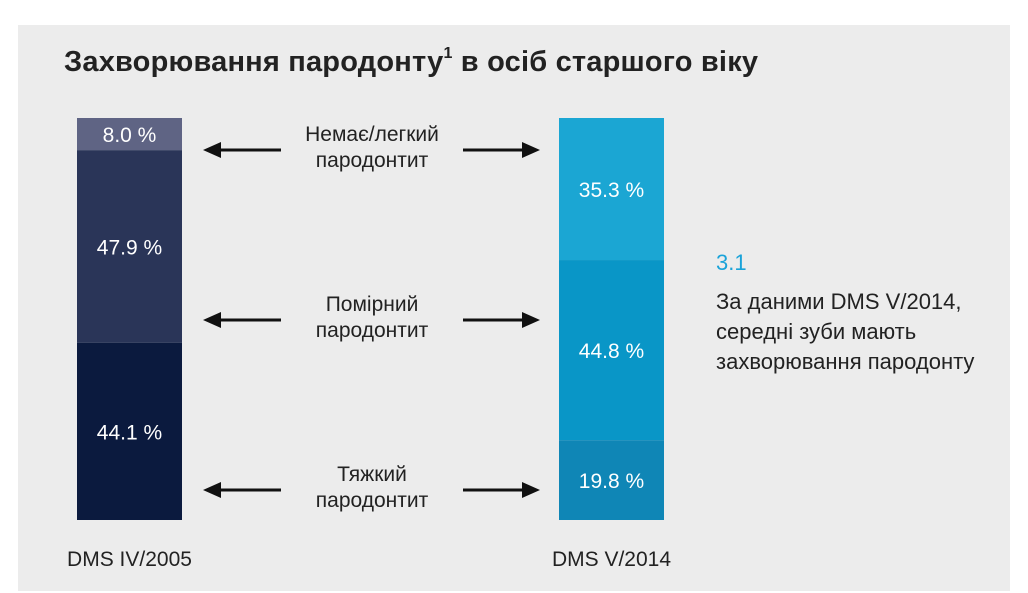 The height and width of the screenshot is (593, 1028). What do you see at coordinates (372, 134) in the screenshot?
I see `arrow-label: Немає/легкий` at bounding box center [372, 134].